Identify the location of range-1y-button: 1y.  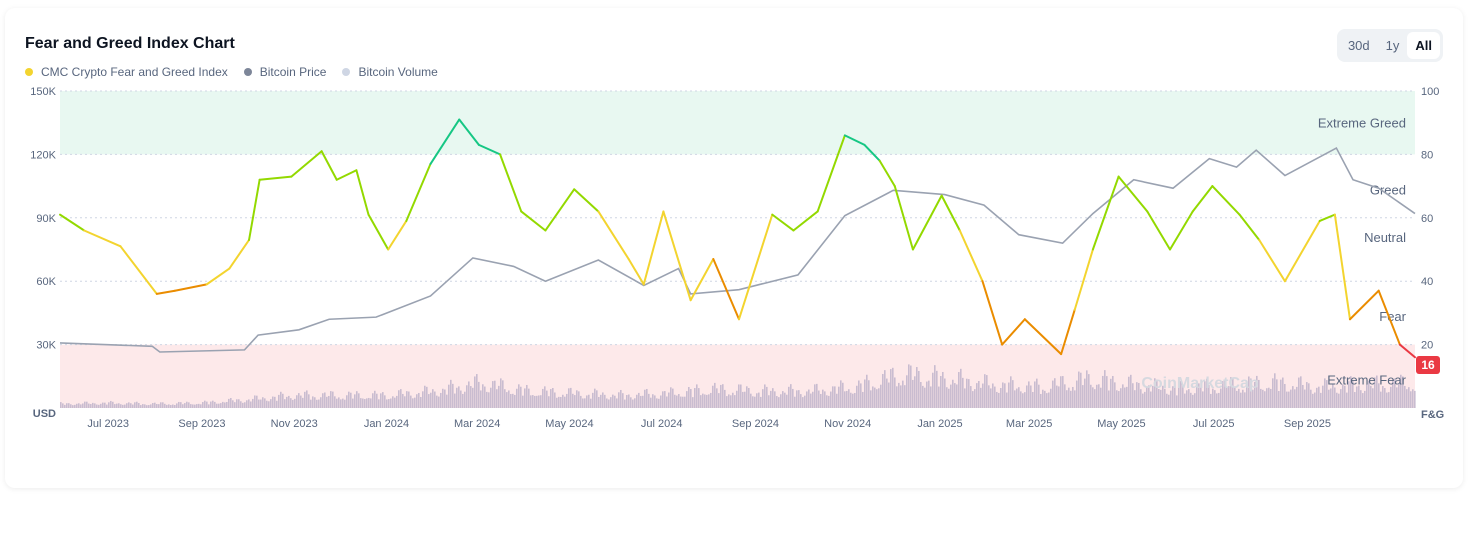
(1392, 45).